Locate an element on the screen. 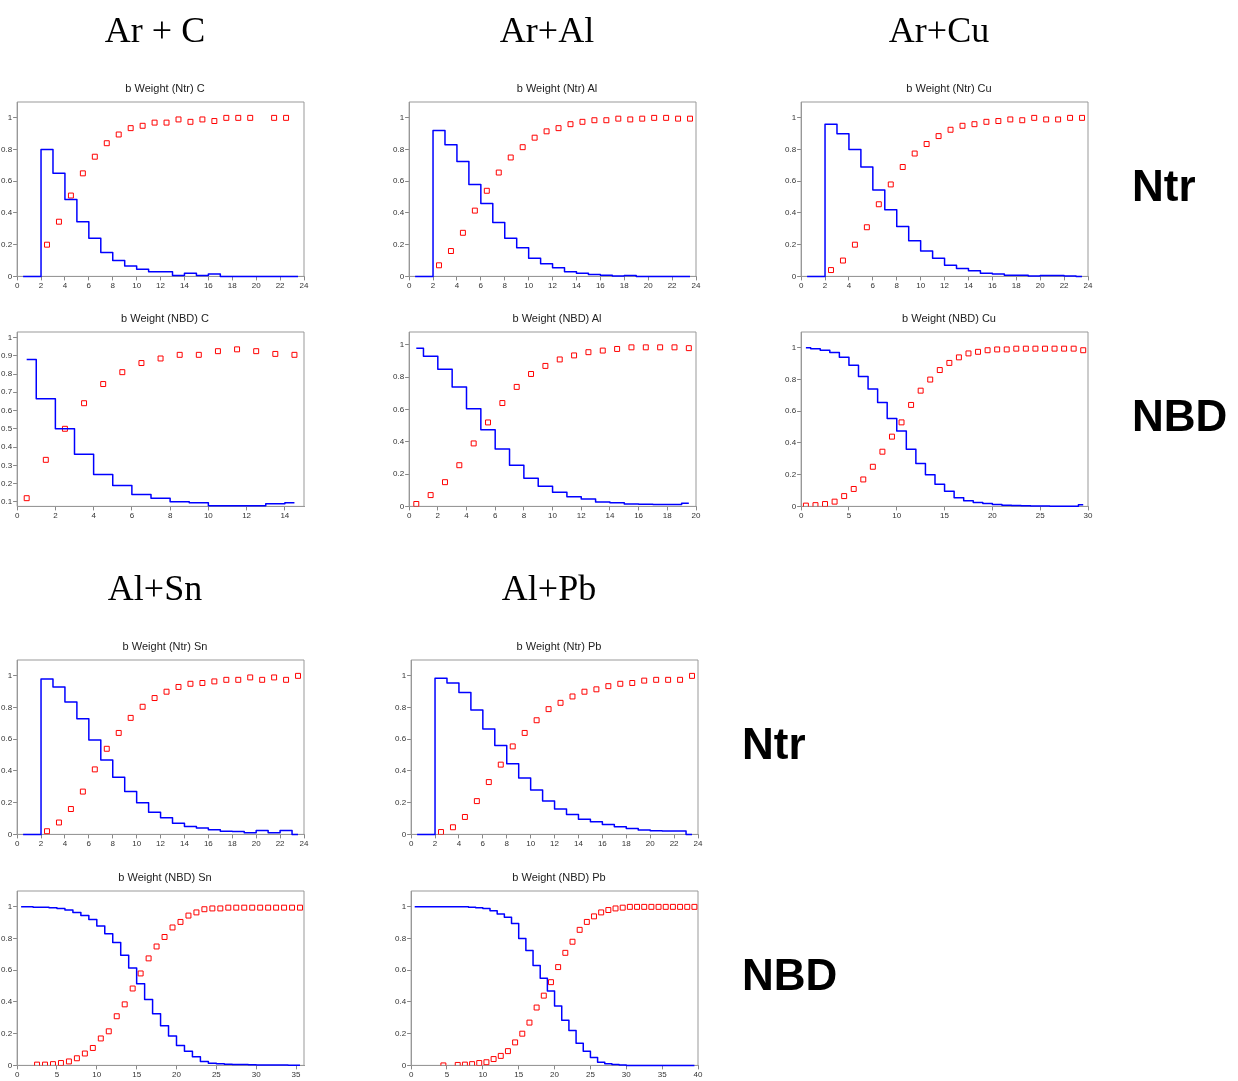 This screenshot has width=1238, height=1081. y-tick-label: 0.7 is located at coordinates (7, 392).